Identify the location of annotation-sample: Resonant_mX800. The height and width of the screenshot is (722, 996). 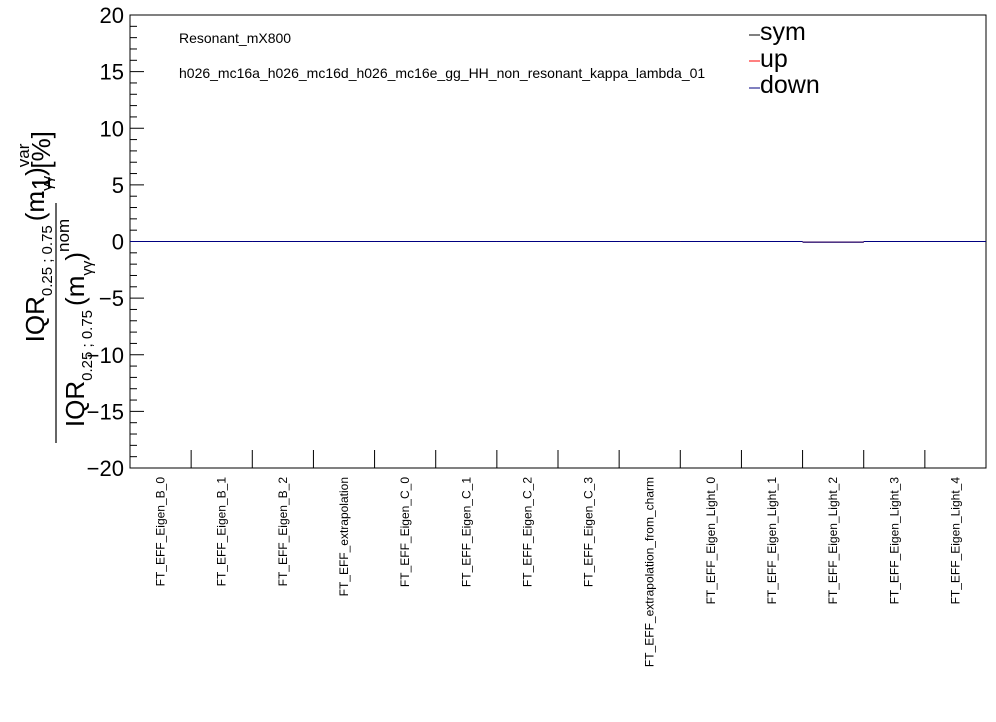
(235, 38).